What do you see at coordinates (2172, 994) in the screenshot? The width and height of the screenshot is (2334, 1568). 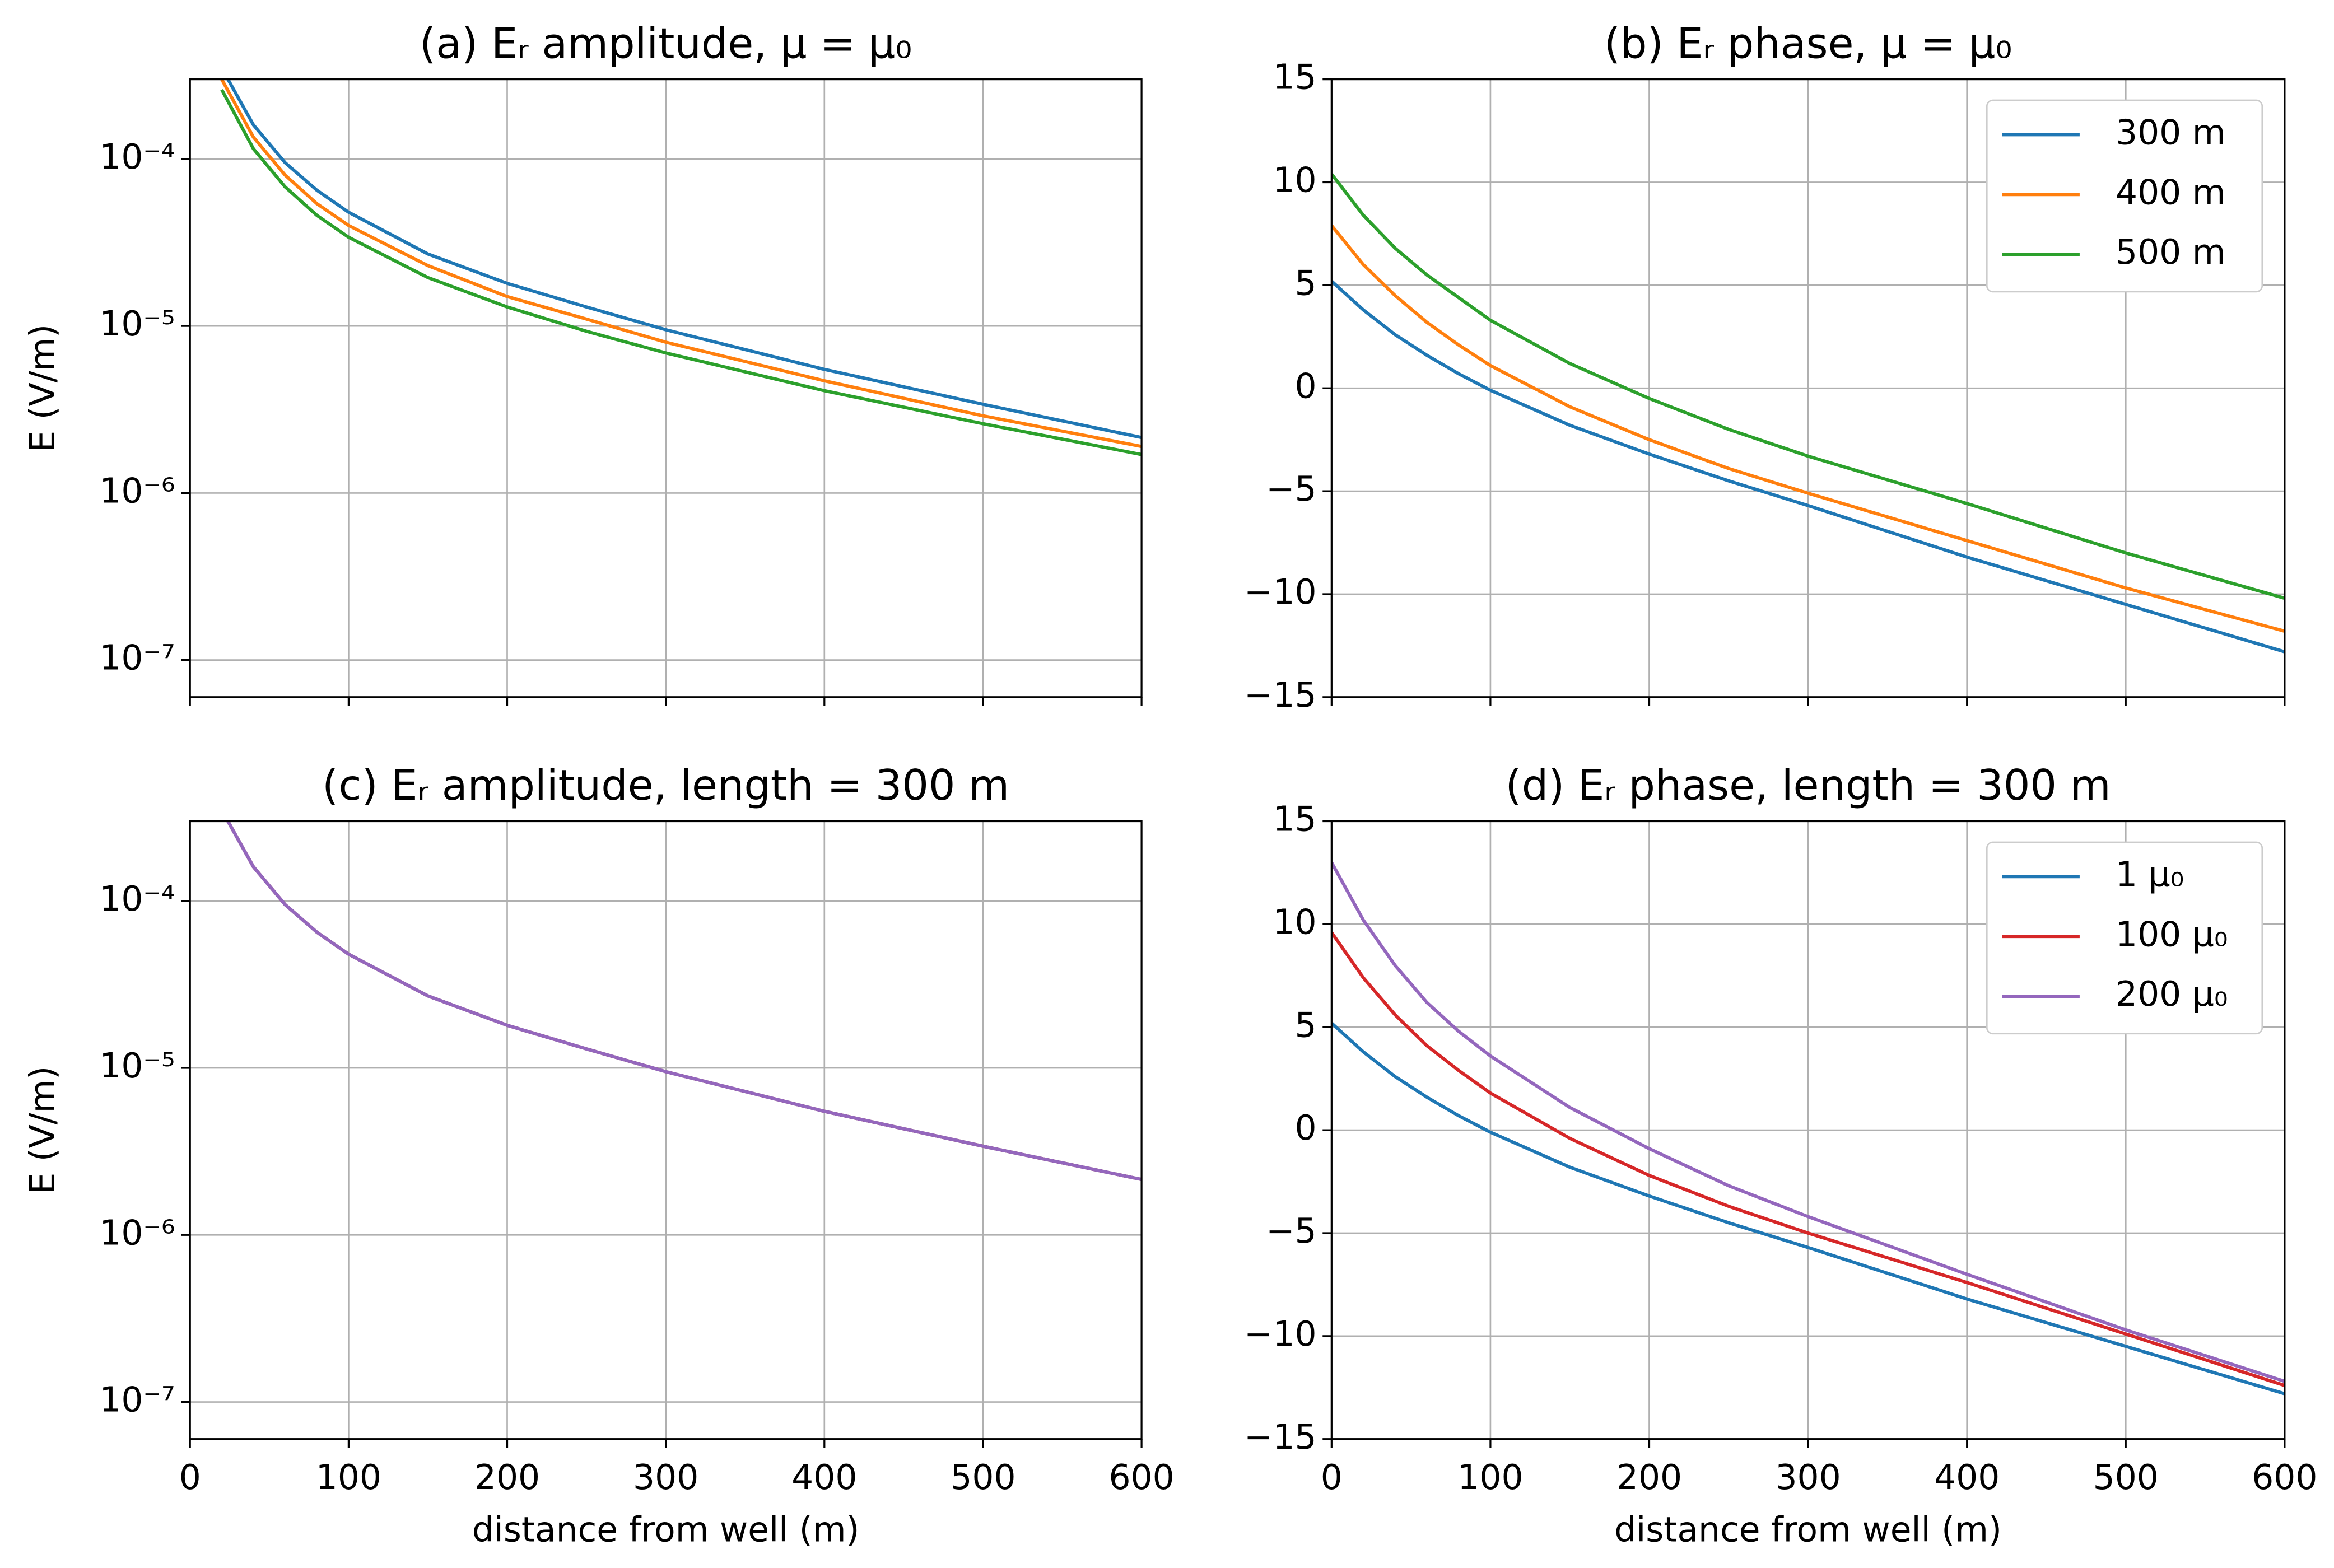 I see `legend-label: 200 μ₀` at bounding box center [2172, 994].